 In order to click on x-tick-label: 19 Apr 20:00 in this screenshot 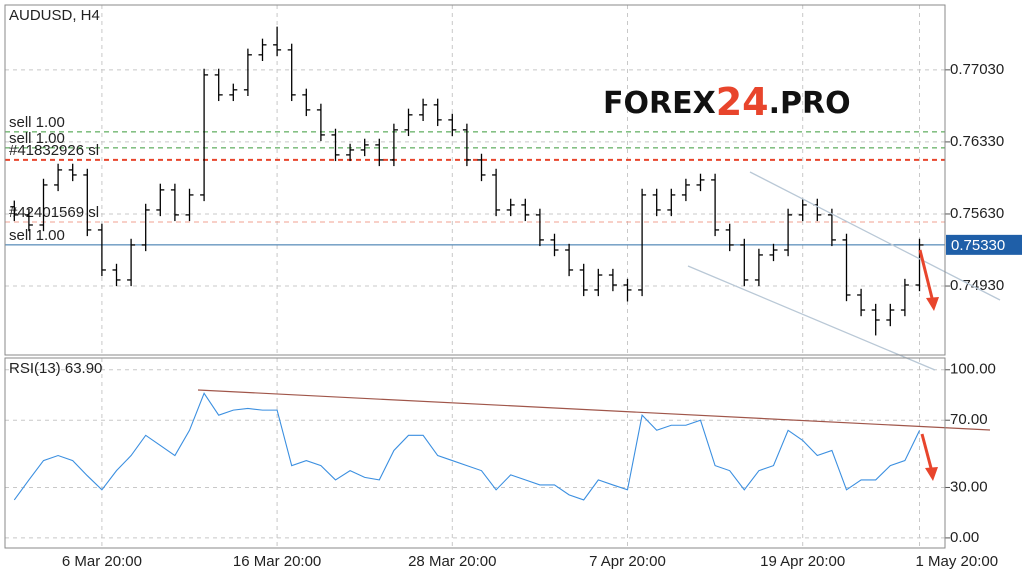, I will do `click(802, 561)`.